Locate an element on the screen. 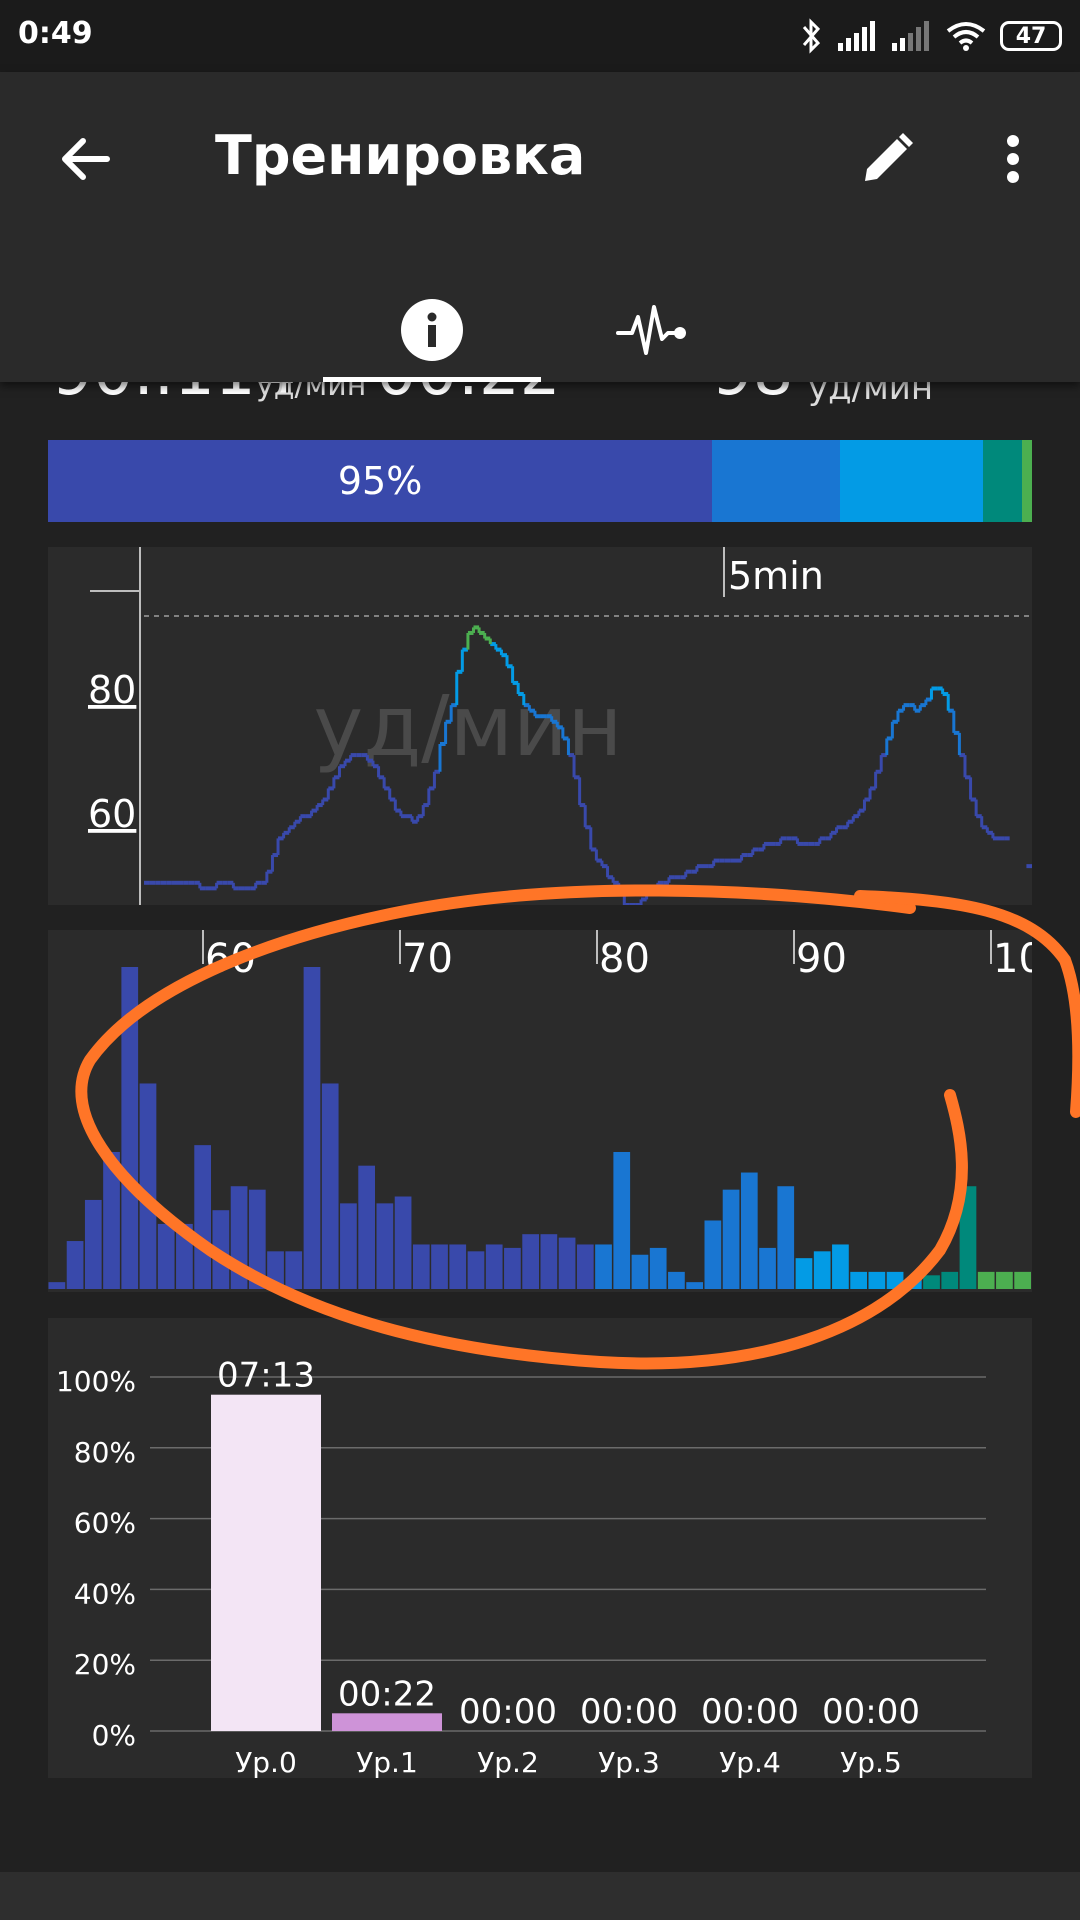 The image size is (1080, 1920). bluetooth-icon is located at coordinates (811, 36).